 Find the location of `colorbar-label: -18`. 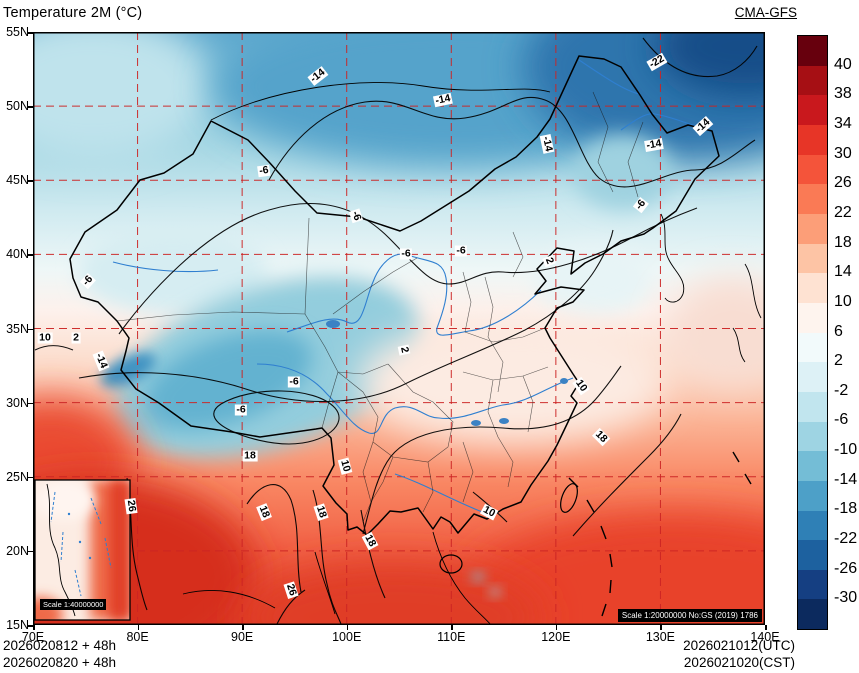

colorbar-label: -18 is located at coordinates (846, 509).